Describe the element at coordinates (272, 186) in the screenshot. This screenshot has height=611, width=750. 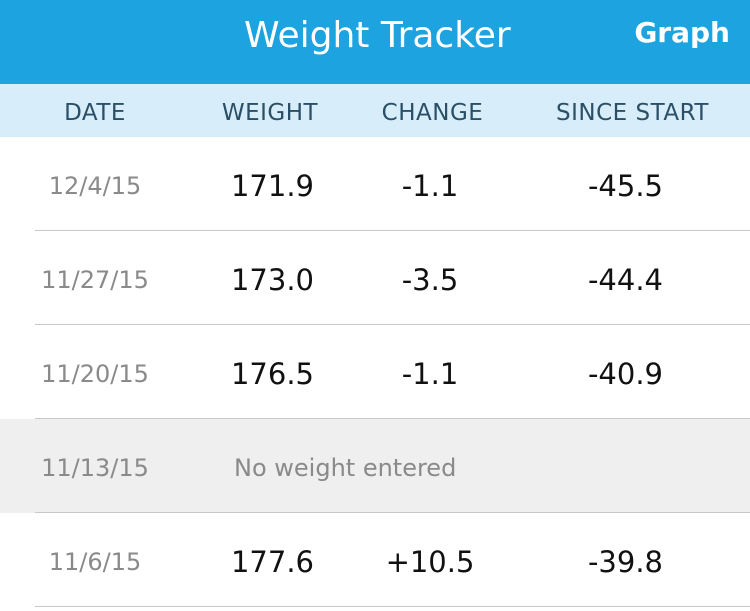
I see `entry-weight: 171.9` at that location.